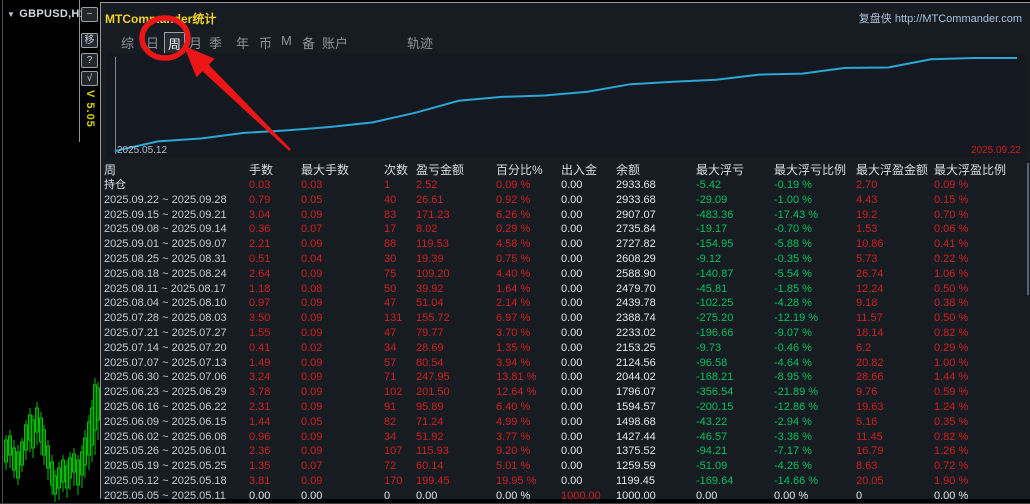  I want to click on panel-divider, so click(79, 71).